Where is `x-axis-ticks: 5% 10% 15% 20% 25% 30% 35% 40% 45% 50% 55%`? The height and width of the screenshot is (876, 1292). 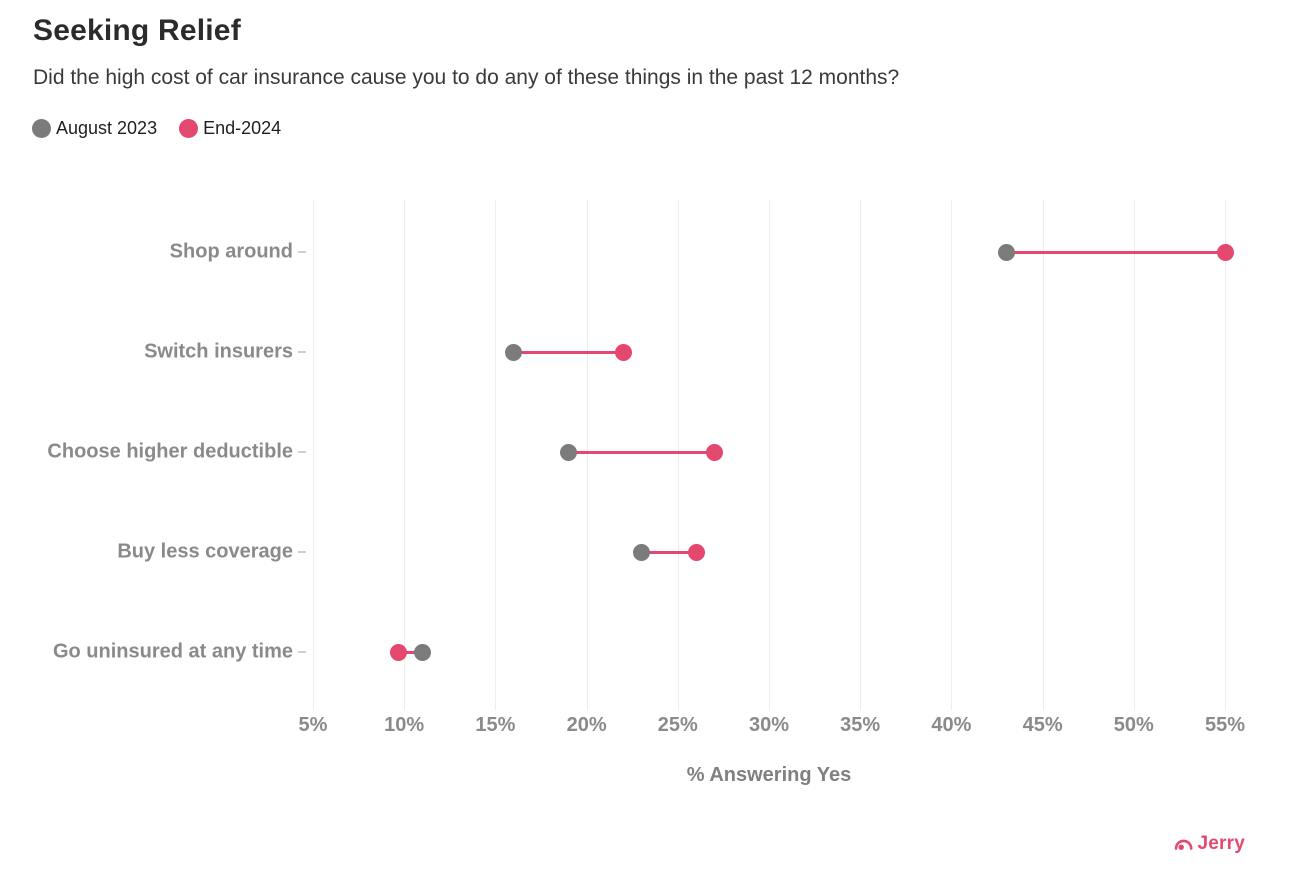
x-axis-ticks: 5% 10% 15% 20% 25% 30% 35% 40% 45% 50% 55% is located at coordinates (770, 729).